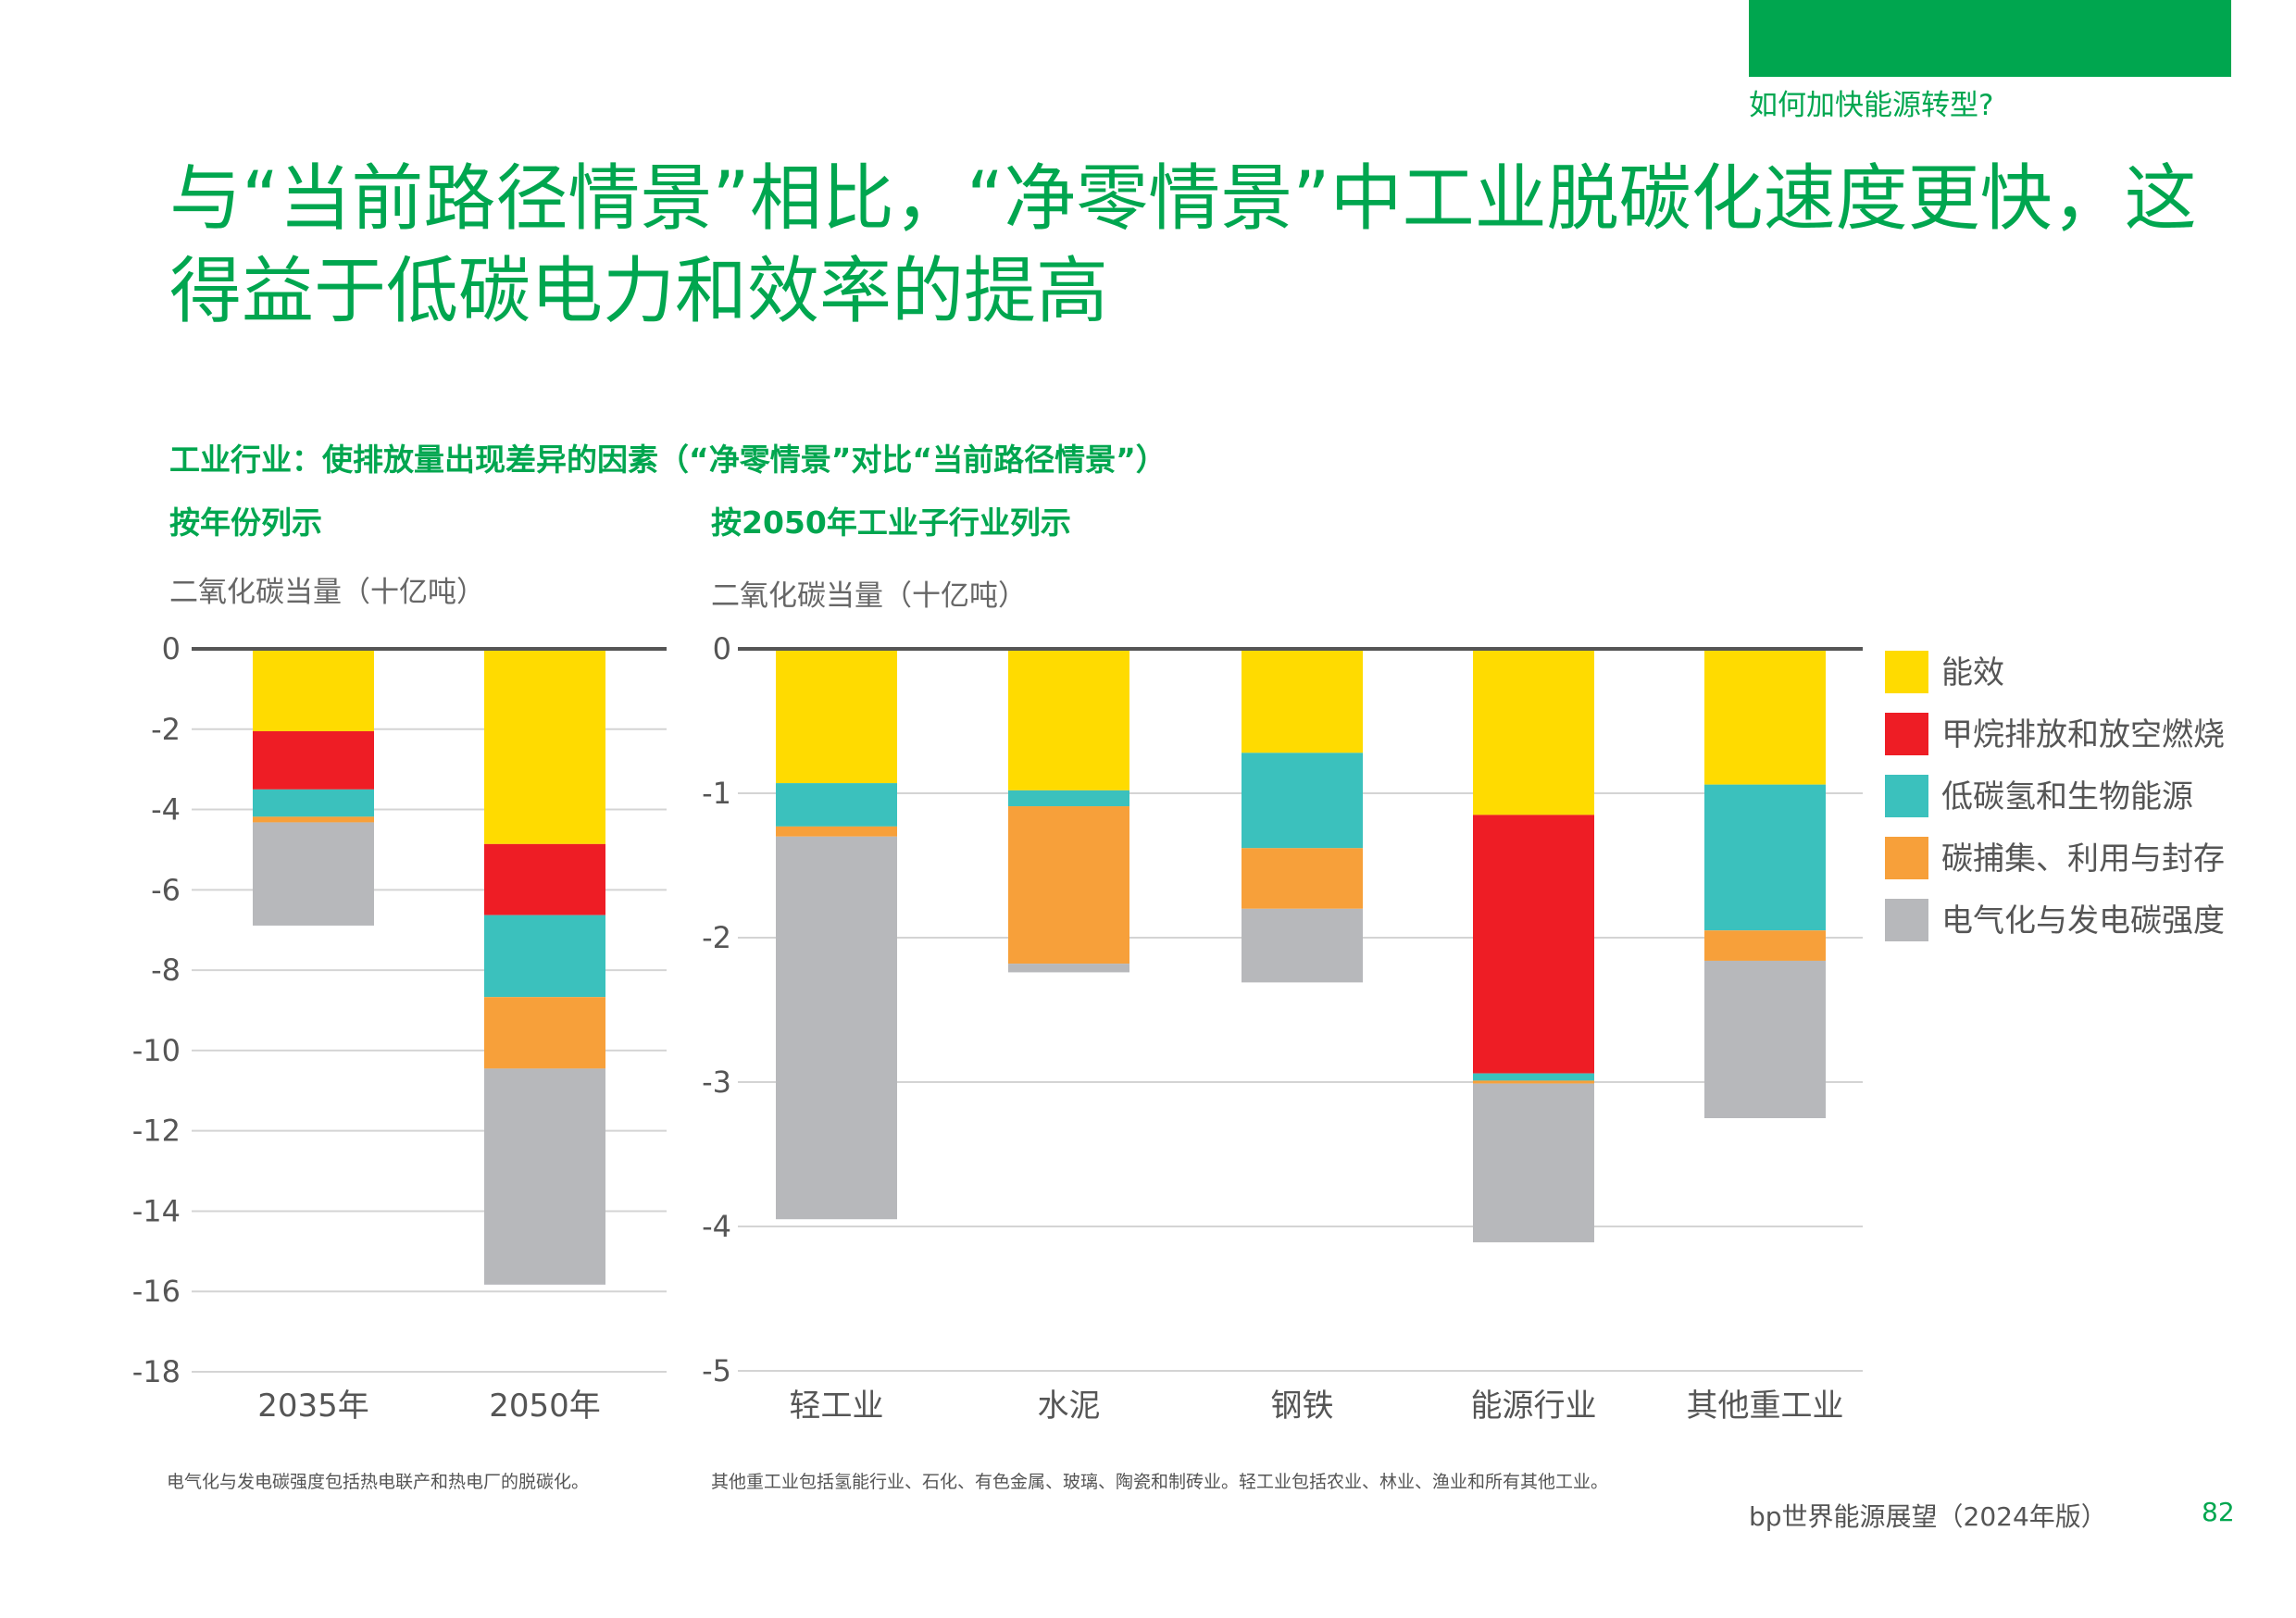 Image resolution: width=2296 pixels, height=1618 pixels. What do you see at coordinates (313, 1406) in the screenshot?
I see `x-tick-label: 2035年` at bounding box center [313, 1406].